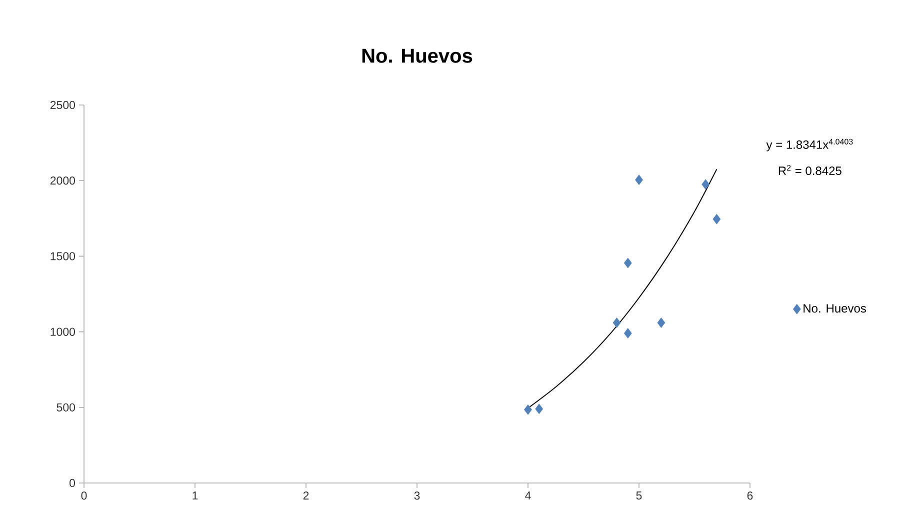 The height and width of the screenshot is (532, 919). I want to click on x-tick-label: 0, so click(84, 496).